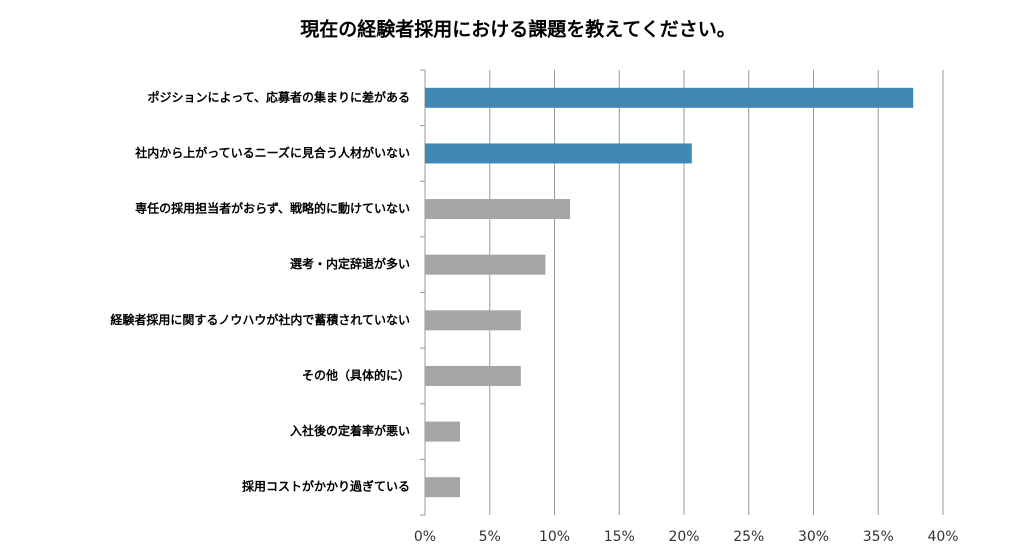 This screenshot has width=1023, height=559. What do you see at coordinates (356, 374) in the screenshot?
I see `category-label: その他（具体的に）` at bounding box center [356, 374].